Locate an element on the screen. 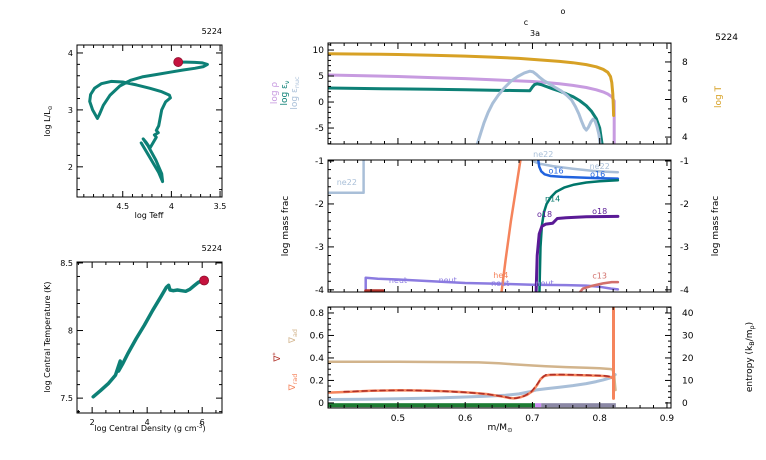  svg-text: log ρ is located at coordinates (275, 93).